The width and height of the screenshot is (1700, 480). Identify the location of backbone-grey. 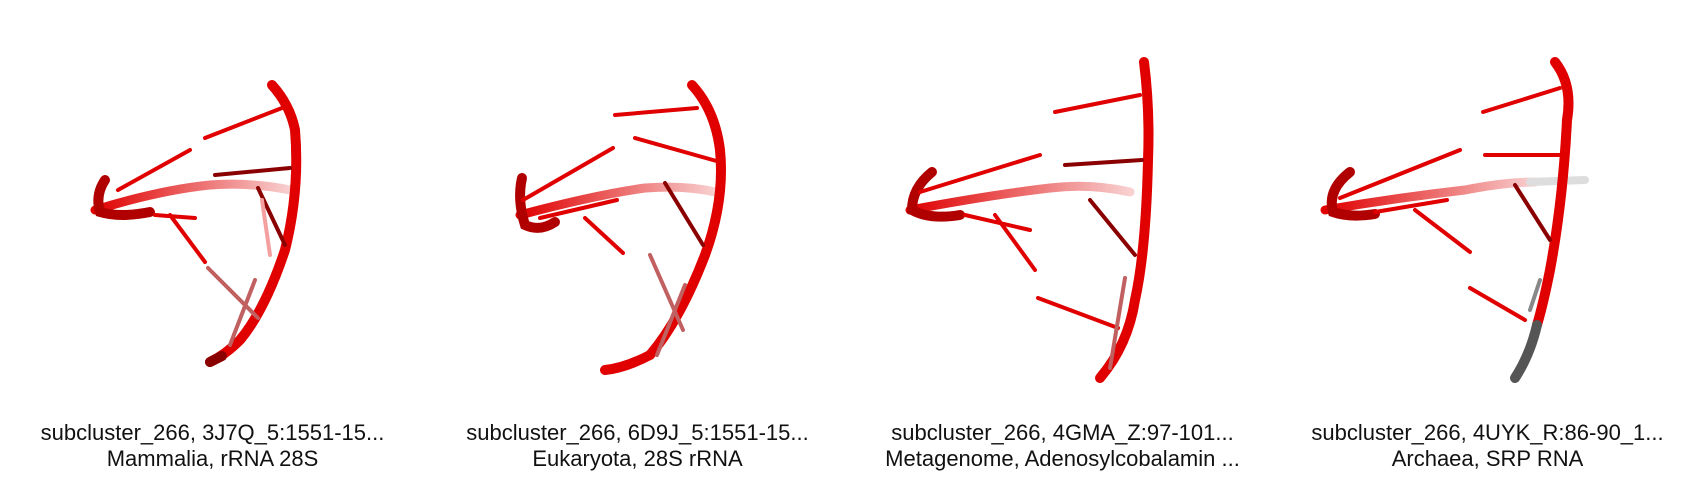
(1526, 351).